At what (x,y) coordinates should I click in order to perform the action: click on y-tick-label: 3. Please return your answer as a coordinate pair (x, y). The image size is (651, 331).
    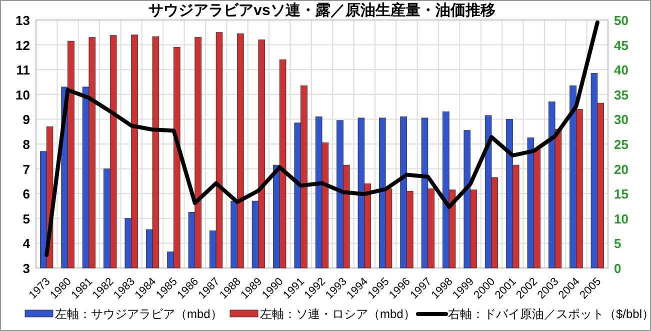
    Looking at the image, I should click on (26, 268).